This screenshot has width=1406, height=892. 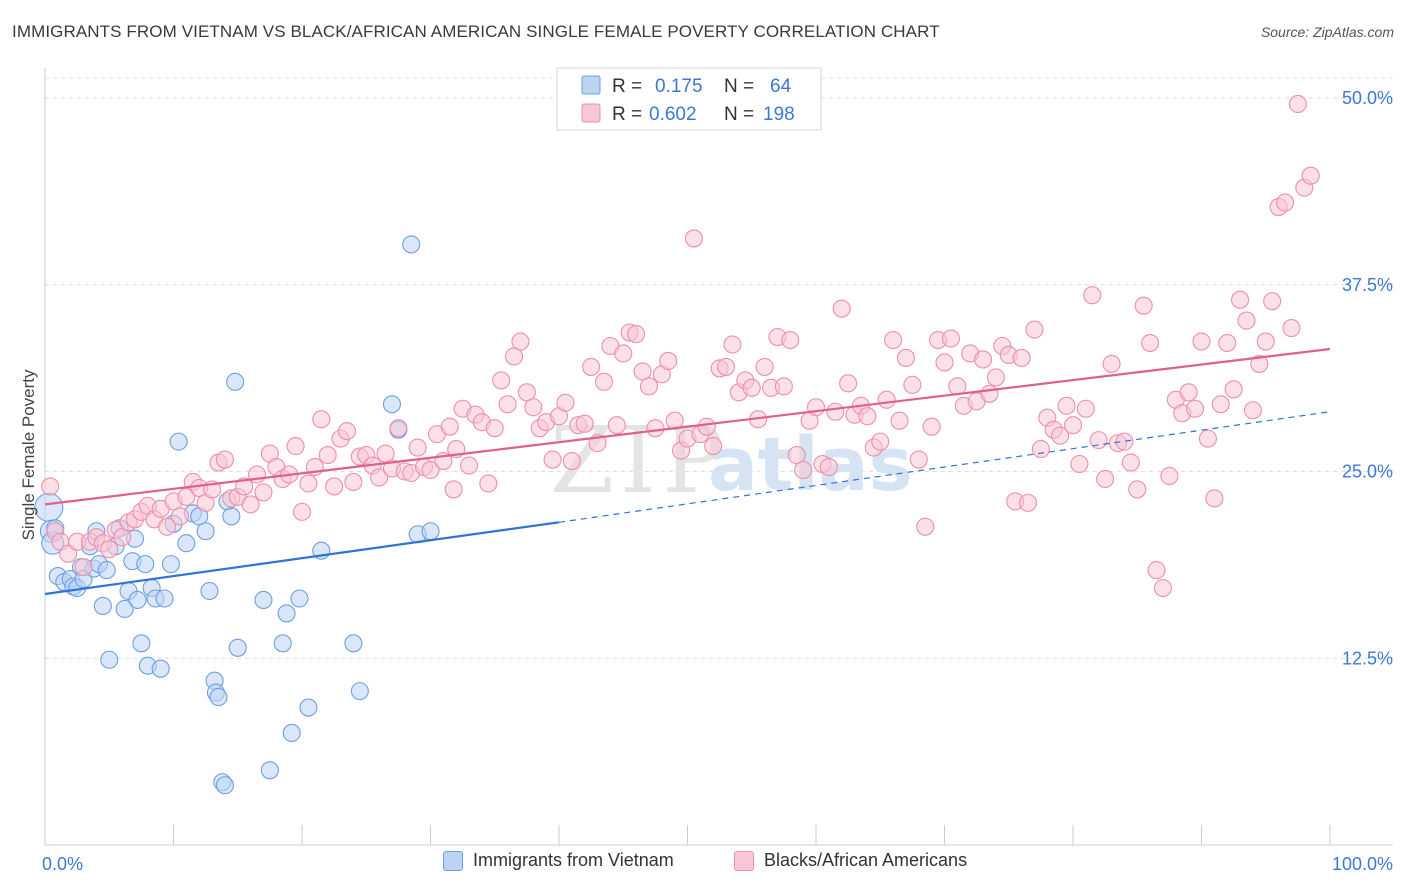 What do you see at coordinates (627, 114) in the screenshot?
I see `stats-r-label-black: R =` at bounding box center [627, 114].